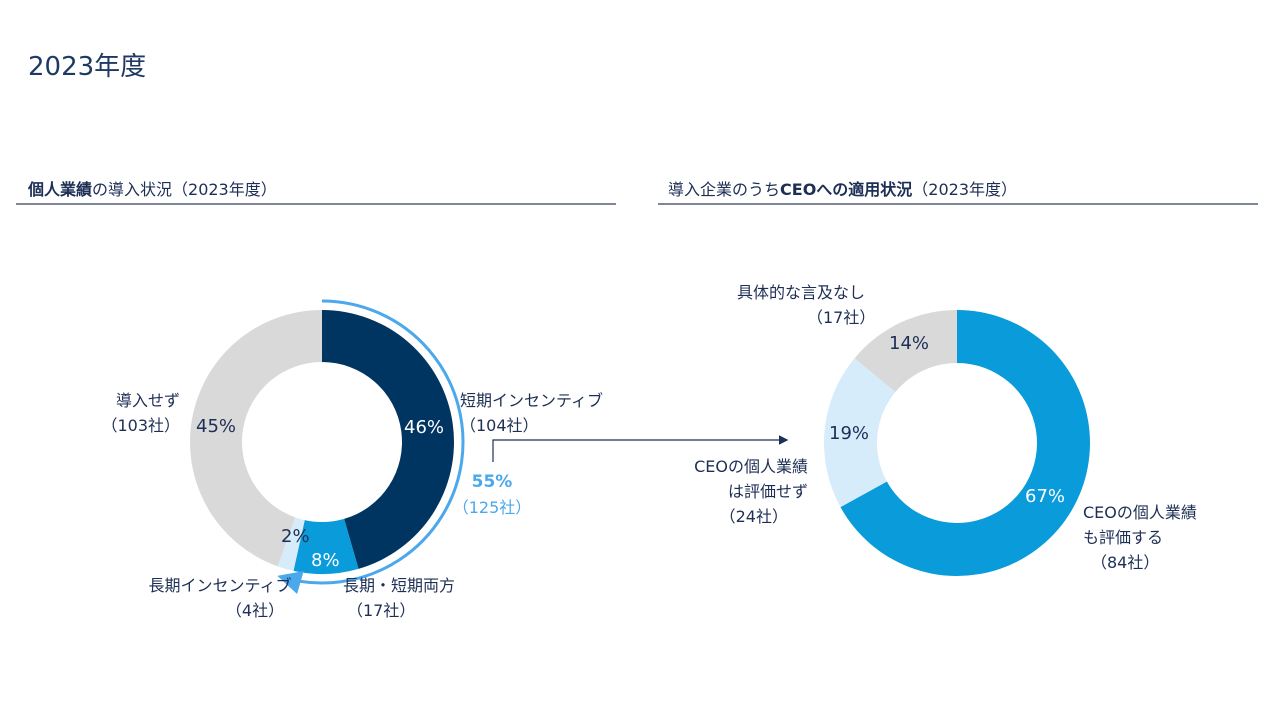 The width and height of the screenshot is (1280, 720). Describe the element at coordinates (499, 425) in the screenshot. I see `label-count: （104社）` at that location.